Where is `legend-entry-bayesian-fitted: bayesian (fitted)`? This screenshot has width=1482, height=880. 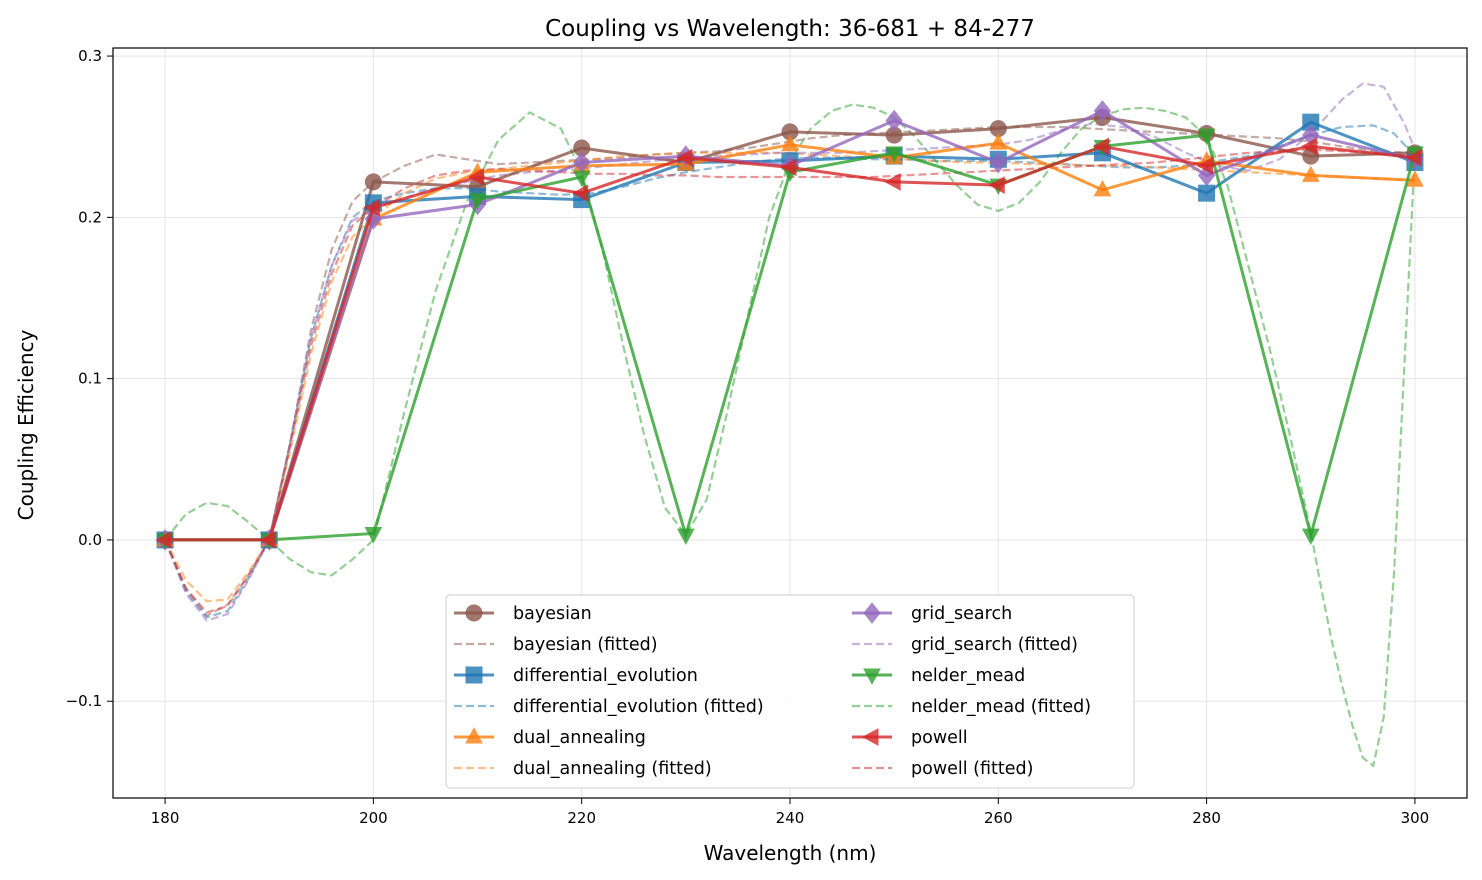
legend-entry-bayesian-fitted: bayesian (fitted) is located at coordinates (556, 645).